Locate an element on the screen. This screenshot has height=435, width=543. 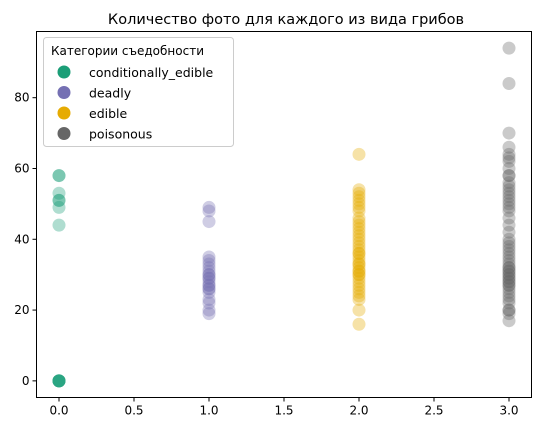
legend-box is located at coordinates (138, 92).